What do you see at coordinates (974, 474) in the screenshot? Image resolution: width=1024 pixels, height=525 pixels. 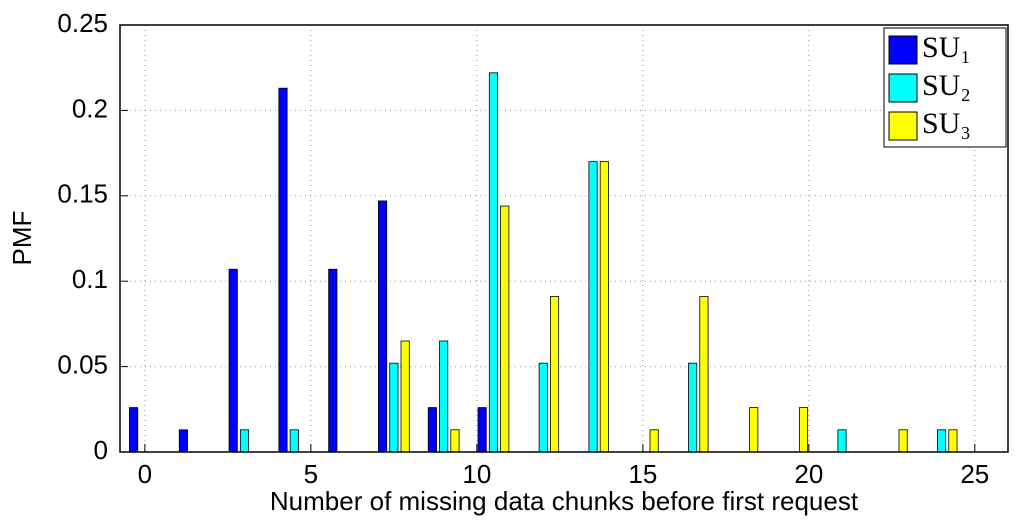 I see `x-tick-label: 25` at bounding box center [974, 474].